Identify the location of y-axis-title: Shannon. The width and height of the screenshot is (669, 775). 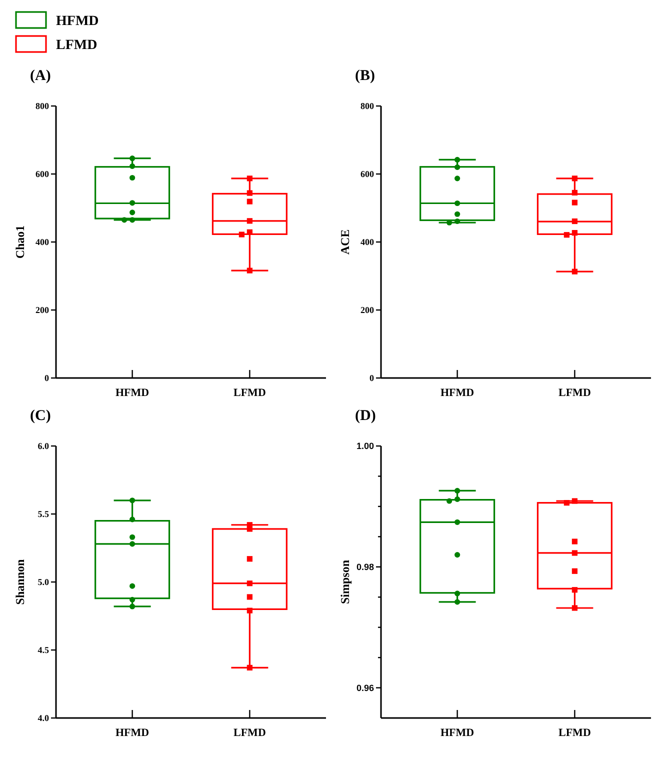
(20, 581).